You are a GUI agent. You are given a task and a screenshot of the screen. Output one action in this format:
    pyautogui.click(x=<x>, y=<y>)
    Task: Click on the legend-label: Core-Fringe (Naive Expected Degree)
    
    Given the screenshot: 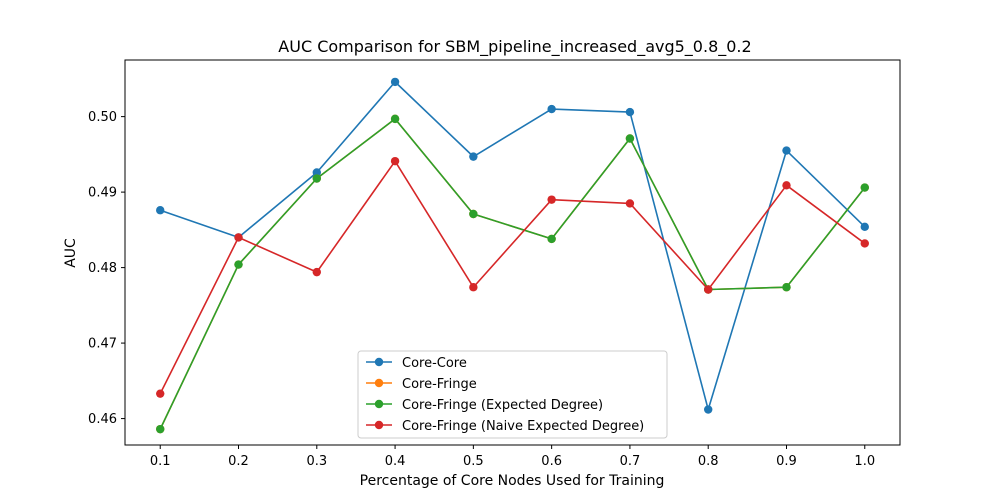 What is the action you would take?
    pyautogui.click(x=523, y=426)
    